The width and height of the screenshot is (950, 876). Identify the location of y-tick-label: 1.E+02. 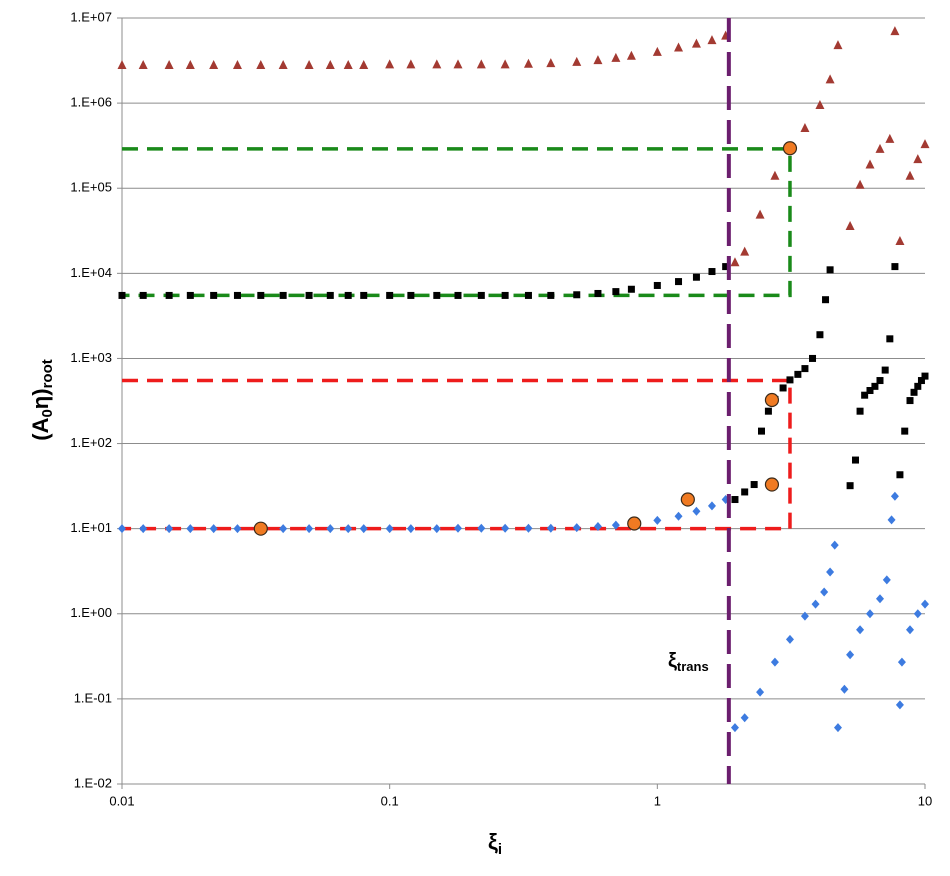
(91, 442).